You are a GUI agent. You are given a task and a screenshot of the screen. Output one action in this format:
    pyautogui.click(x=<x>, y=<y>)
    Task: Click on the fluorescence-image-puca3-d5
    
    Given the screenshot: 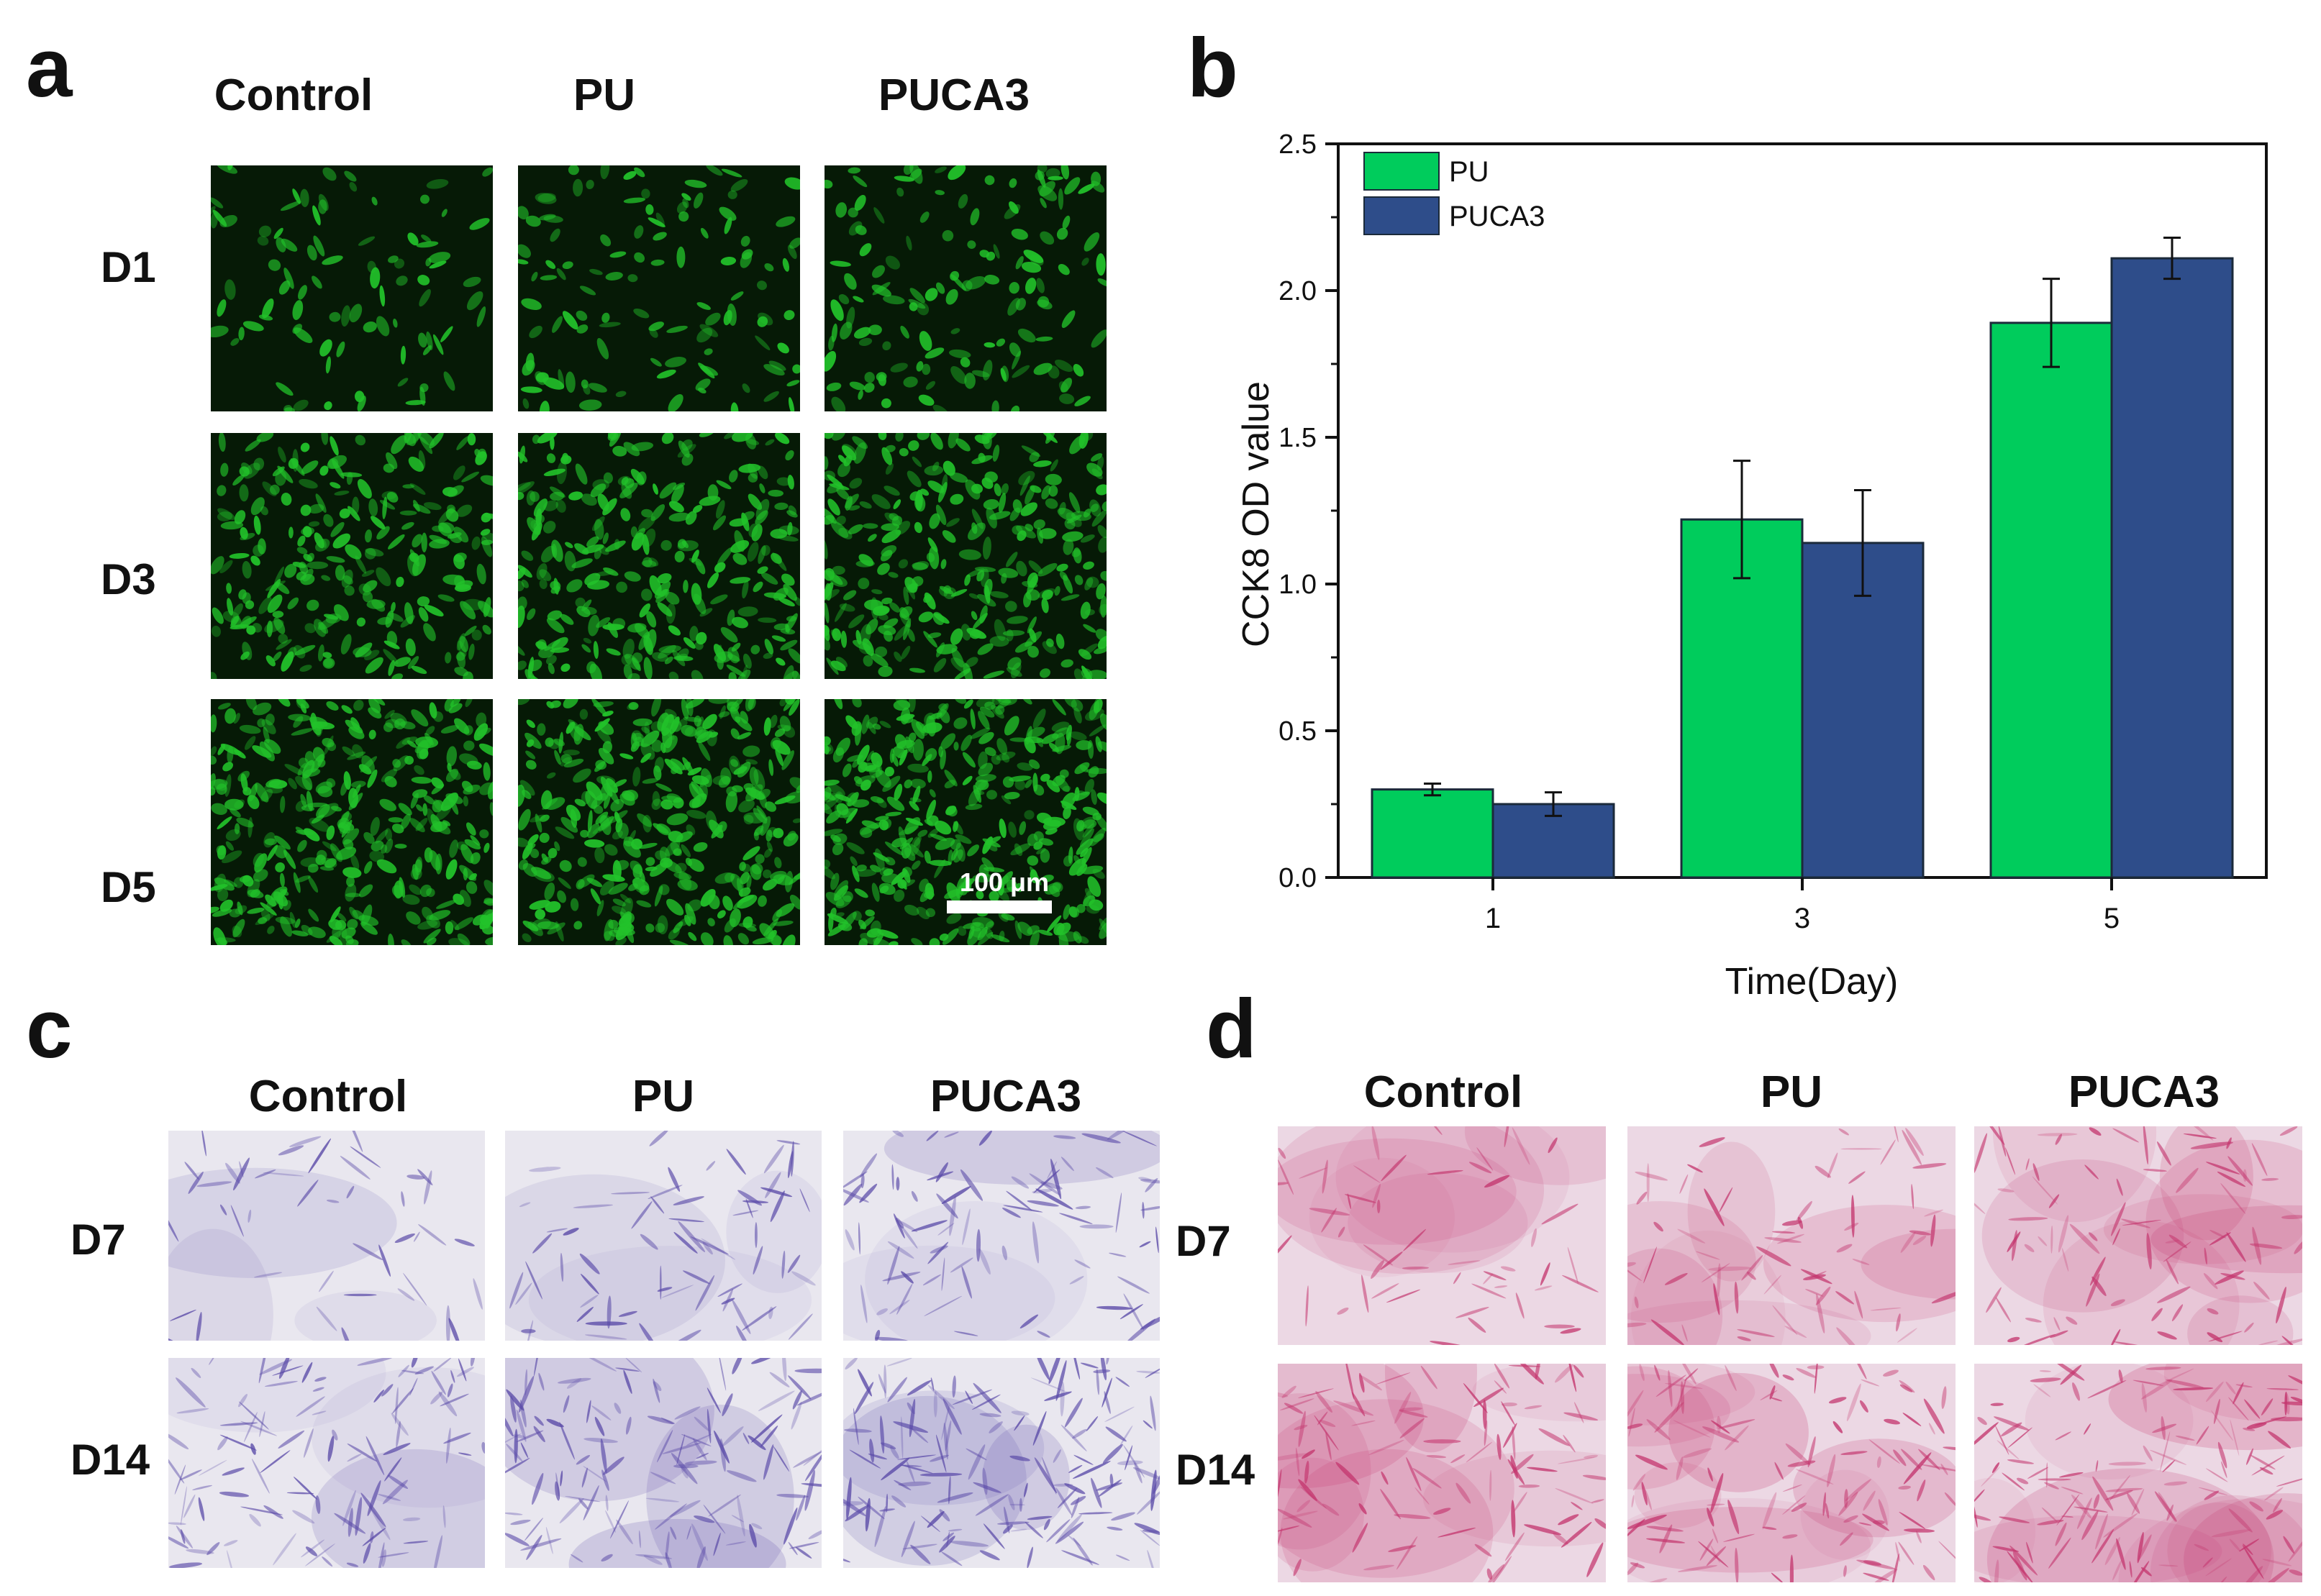 What is the action you would take?
    pyautogui.click(x=966, y=822)
    